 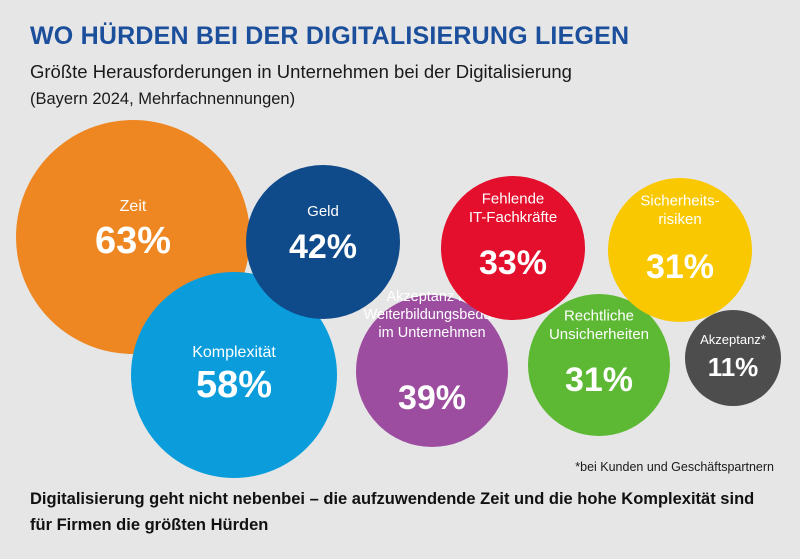 I want to click on bubble-label-1-0: Komplexität, so click(x=234, y=352).